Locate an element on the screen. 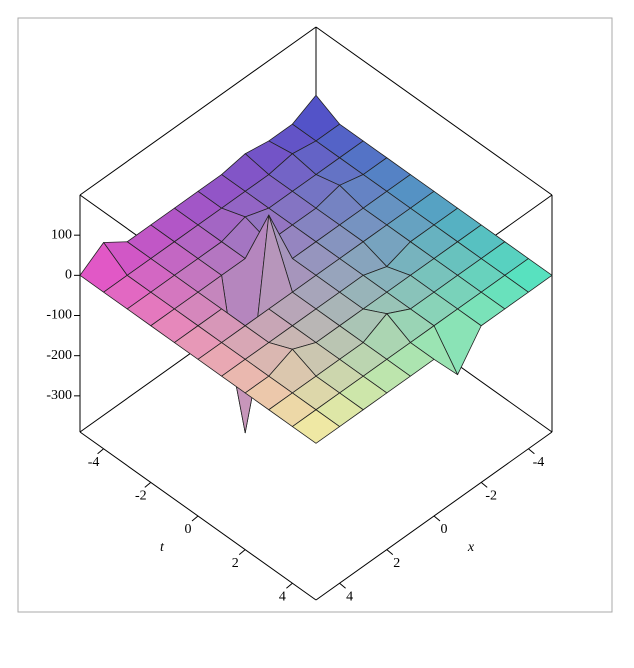 The image size is (634, 668). x-tick-label: -2 is located at coordinates (491, 496).